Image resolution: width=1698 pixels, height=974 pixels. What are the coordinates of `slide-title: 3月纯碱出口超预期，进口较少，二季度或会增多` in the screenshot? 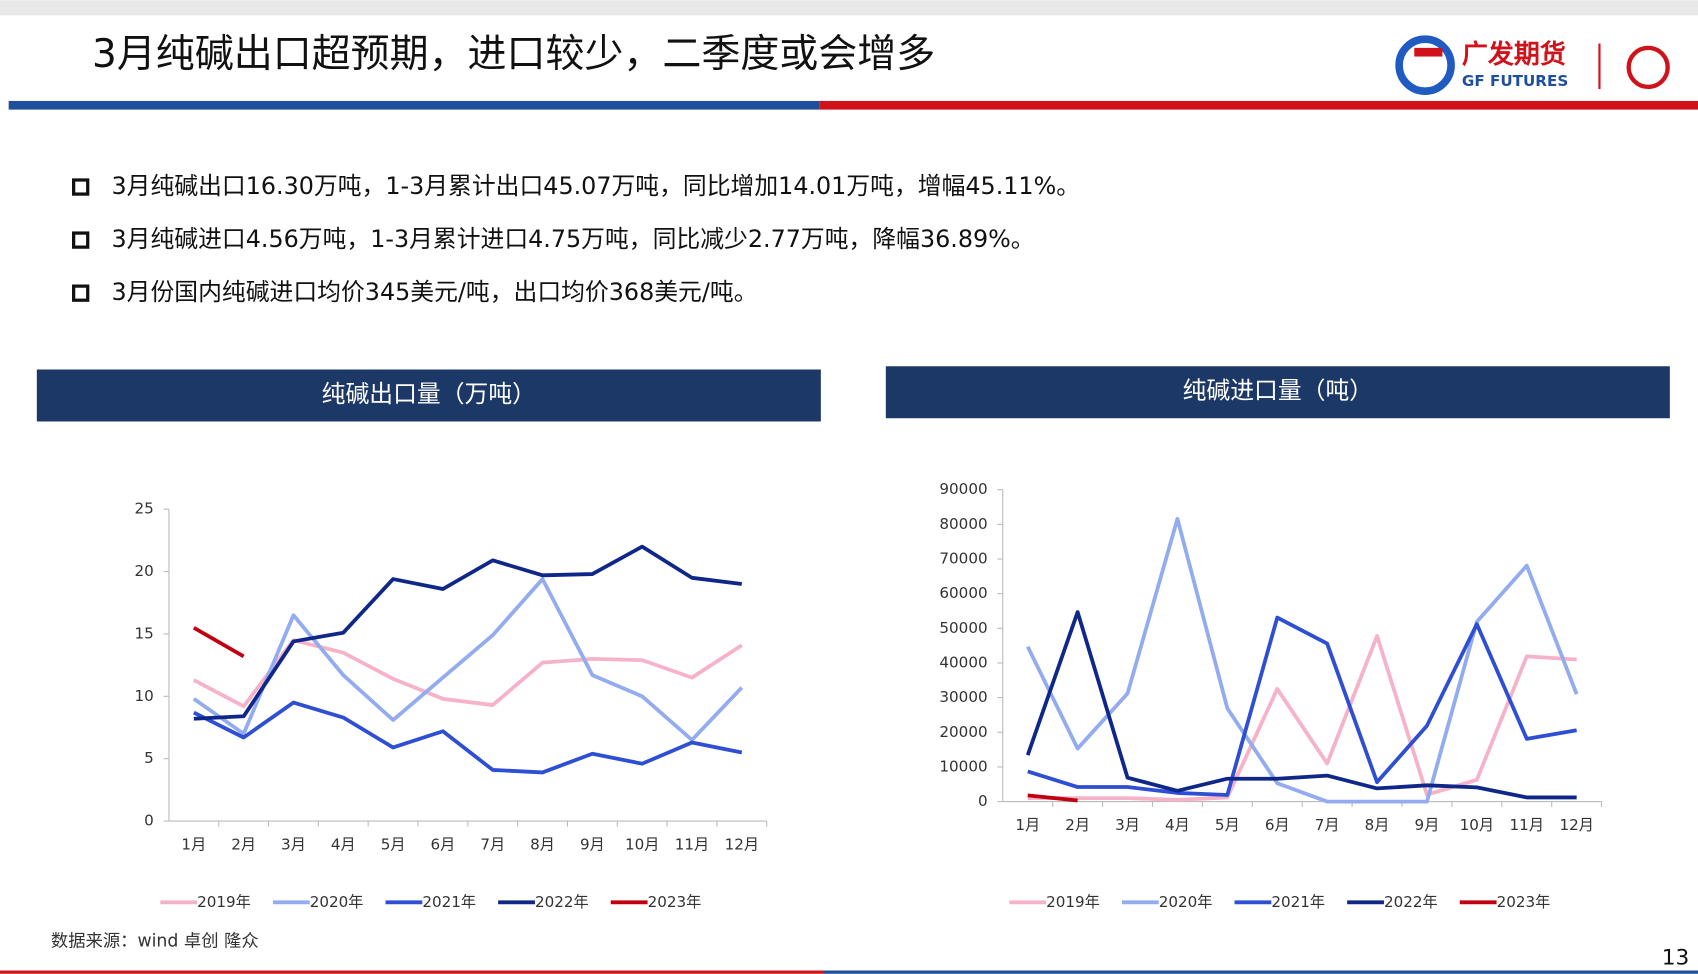 It's located at (513, 54).